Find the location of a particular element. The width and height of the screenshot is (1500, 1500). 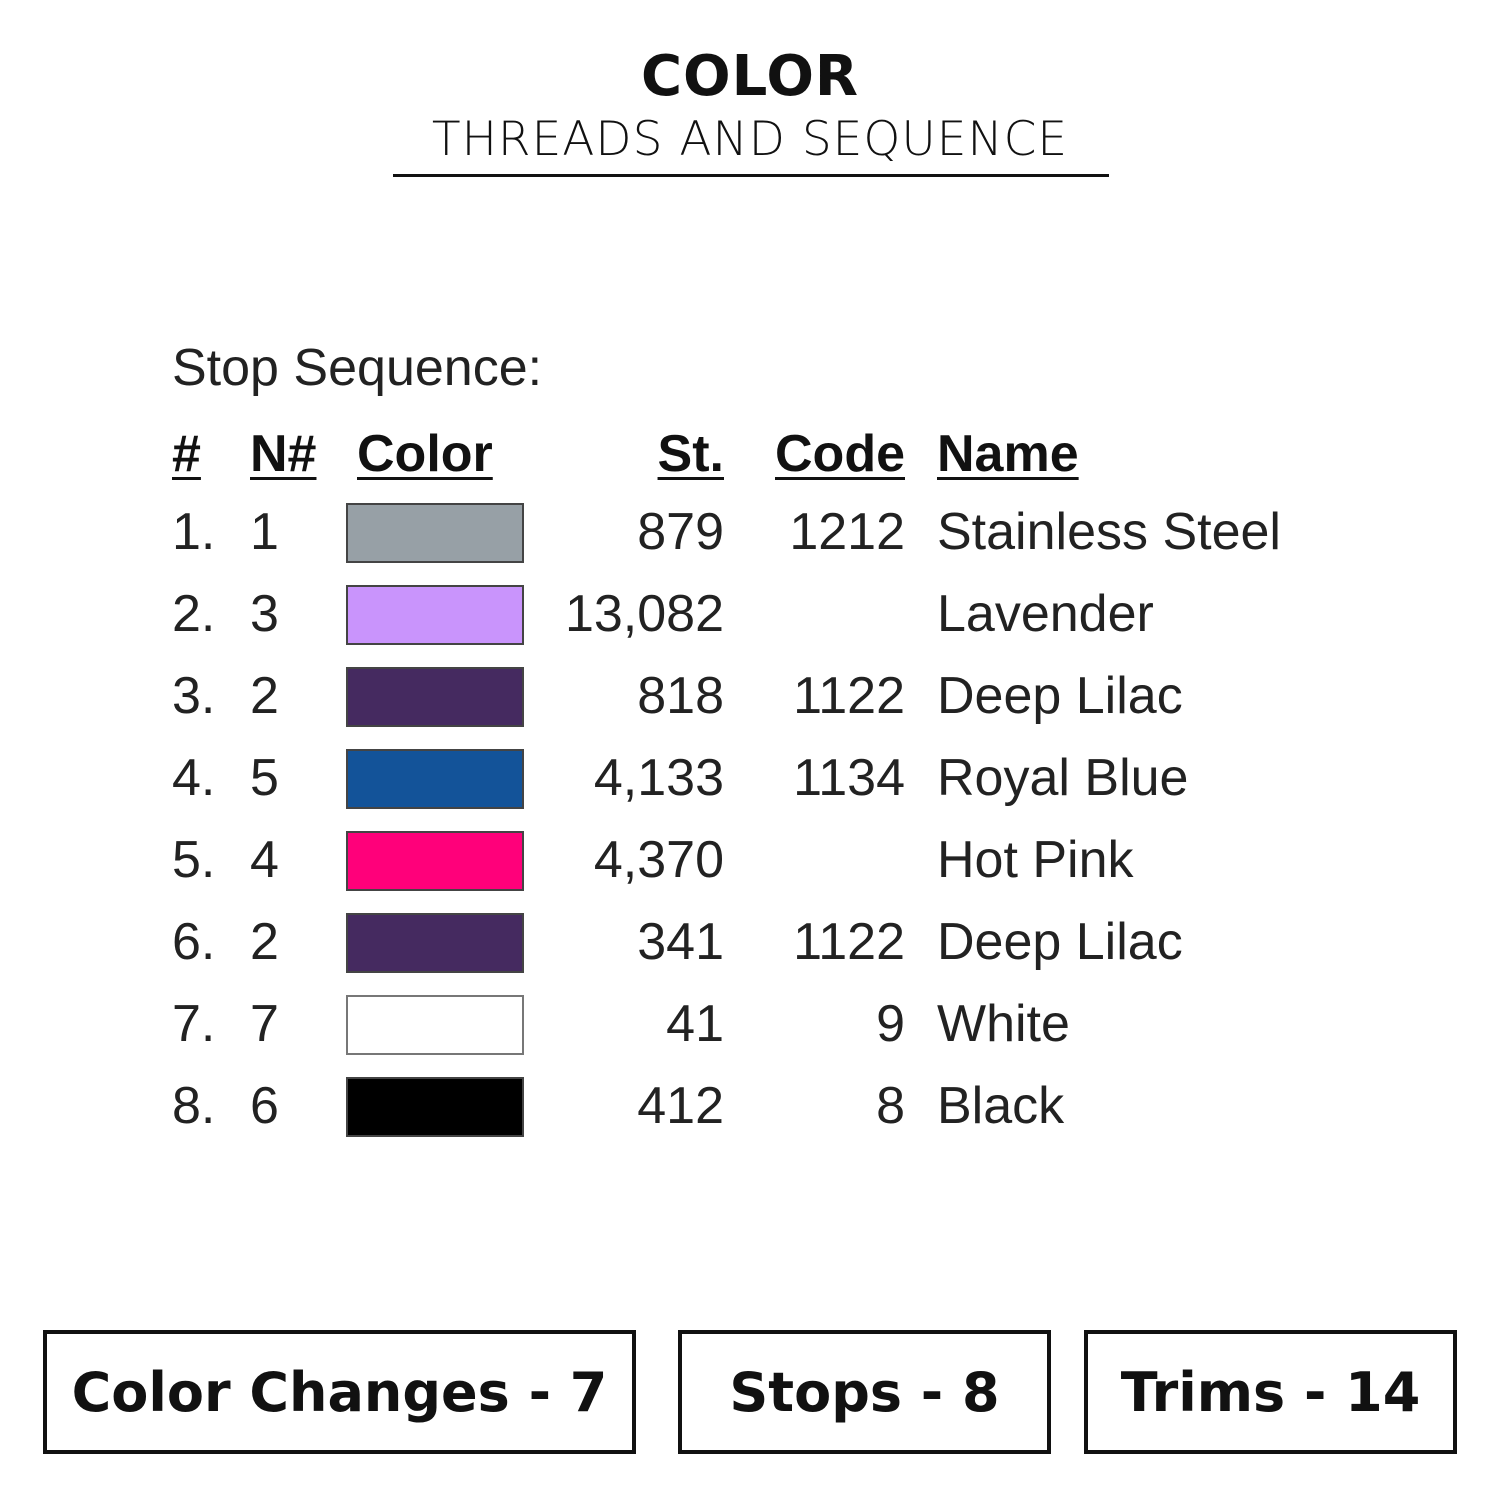

row-thread-name: Hot Pink is located at coordinates (1035, 860).